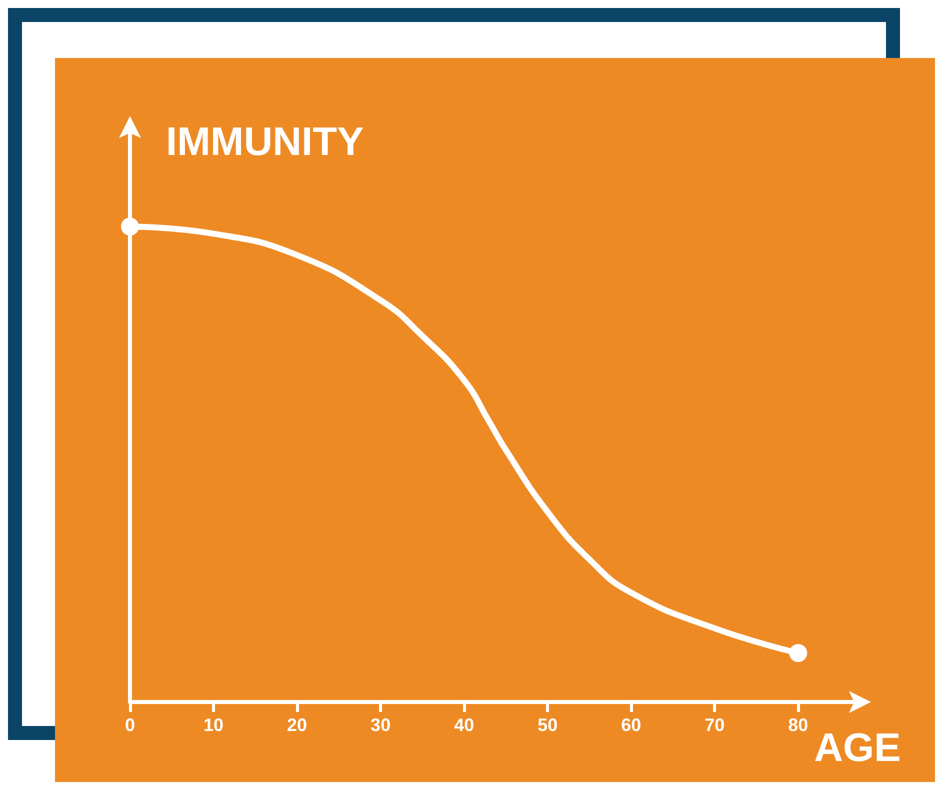  Describe the element at coordinates (548, 725) in the screenshot. I see `x-tick-label: 50` at that location.